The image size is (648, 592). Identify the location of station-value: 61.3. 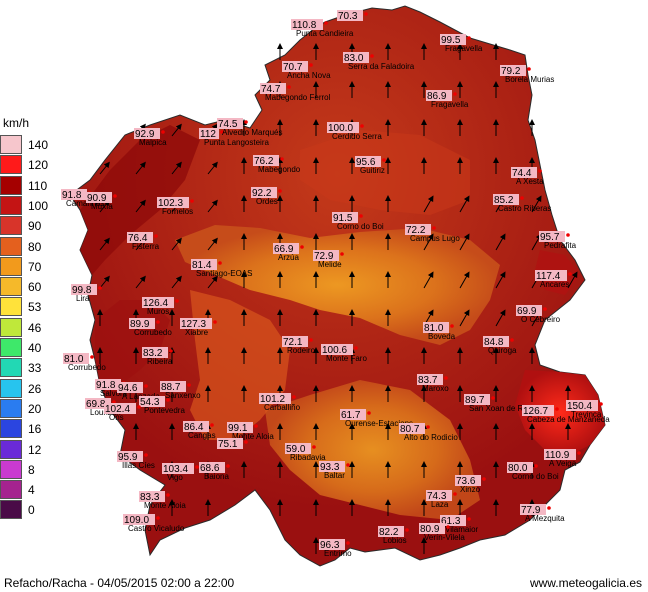
(451, 521).